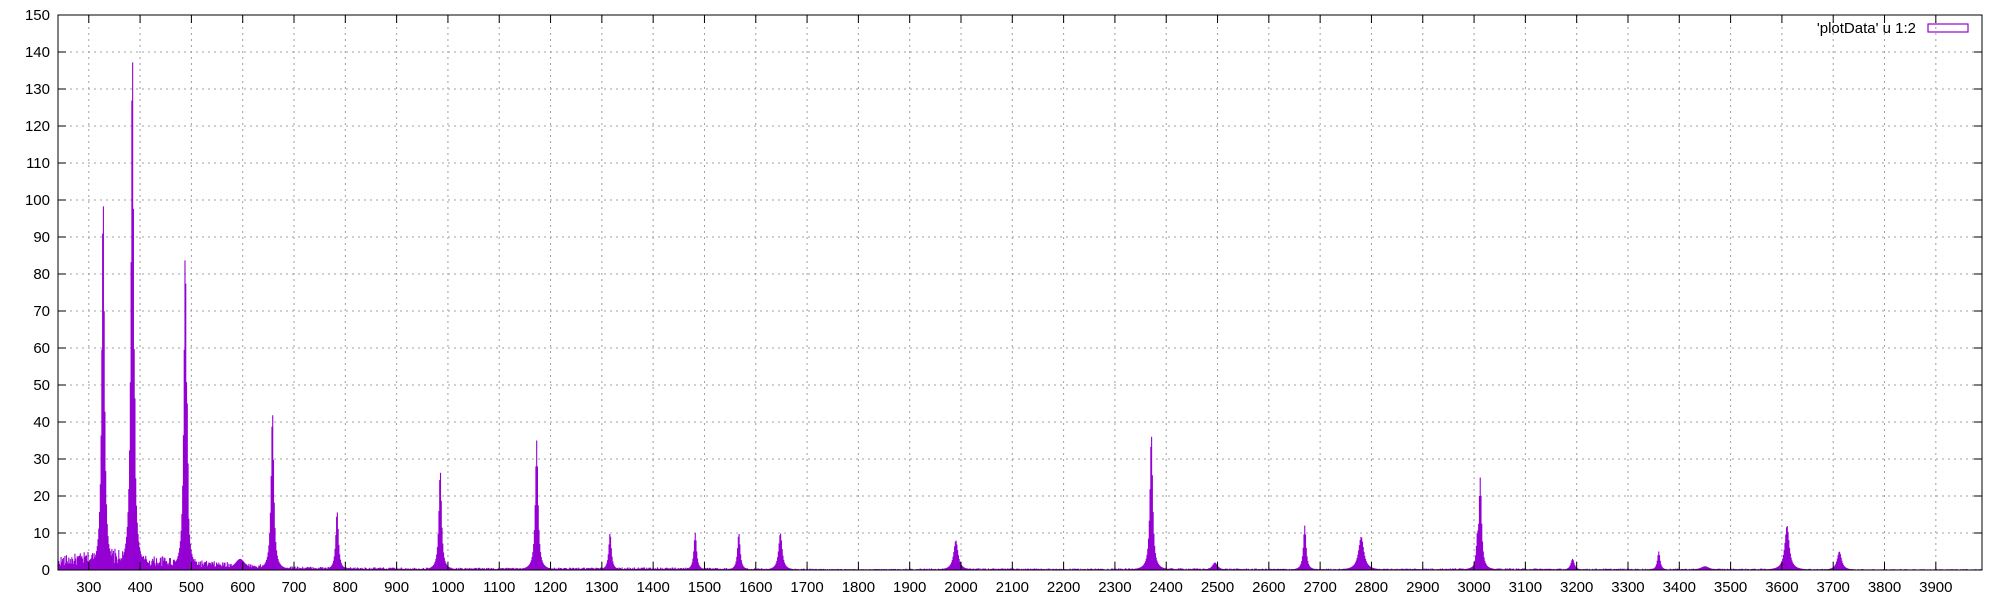  What do you see at coordinates (601, 587) in the screenshot?
I see `x-tick-label: 1300` at bounding box center [601, 587].